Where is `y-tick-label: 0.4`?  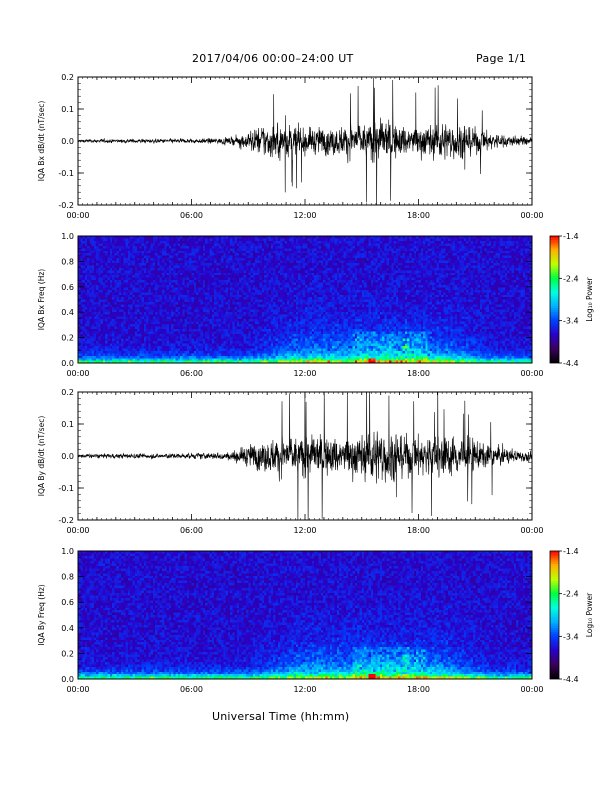
y-tick-label: 0.4 is located at coordinates (67, 312).